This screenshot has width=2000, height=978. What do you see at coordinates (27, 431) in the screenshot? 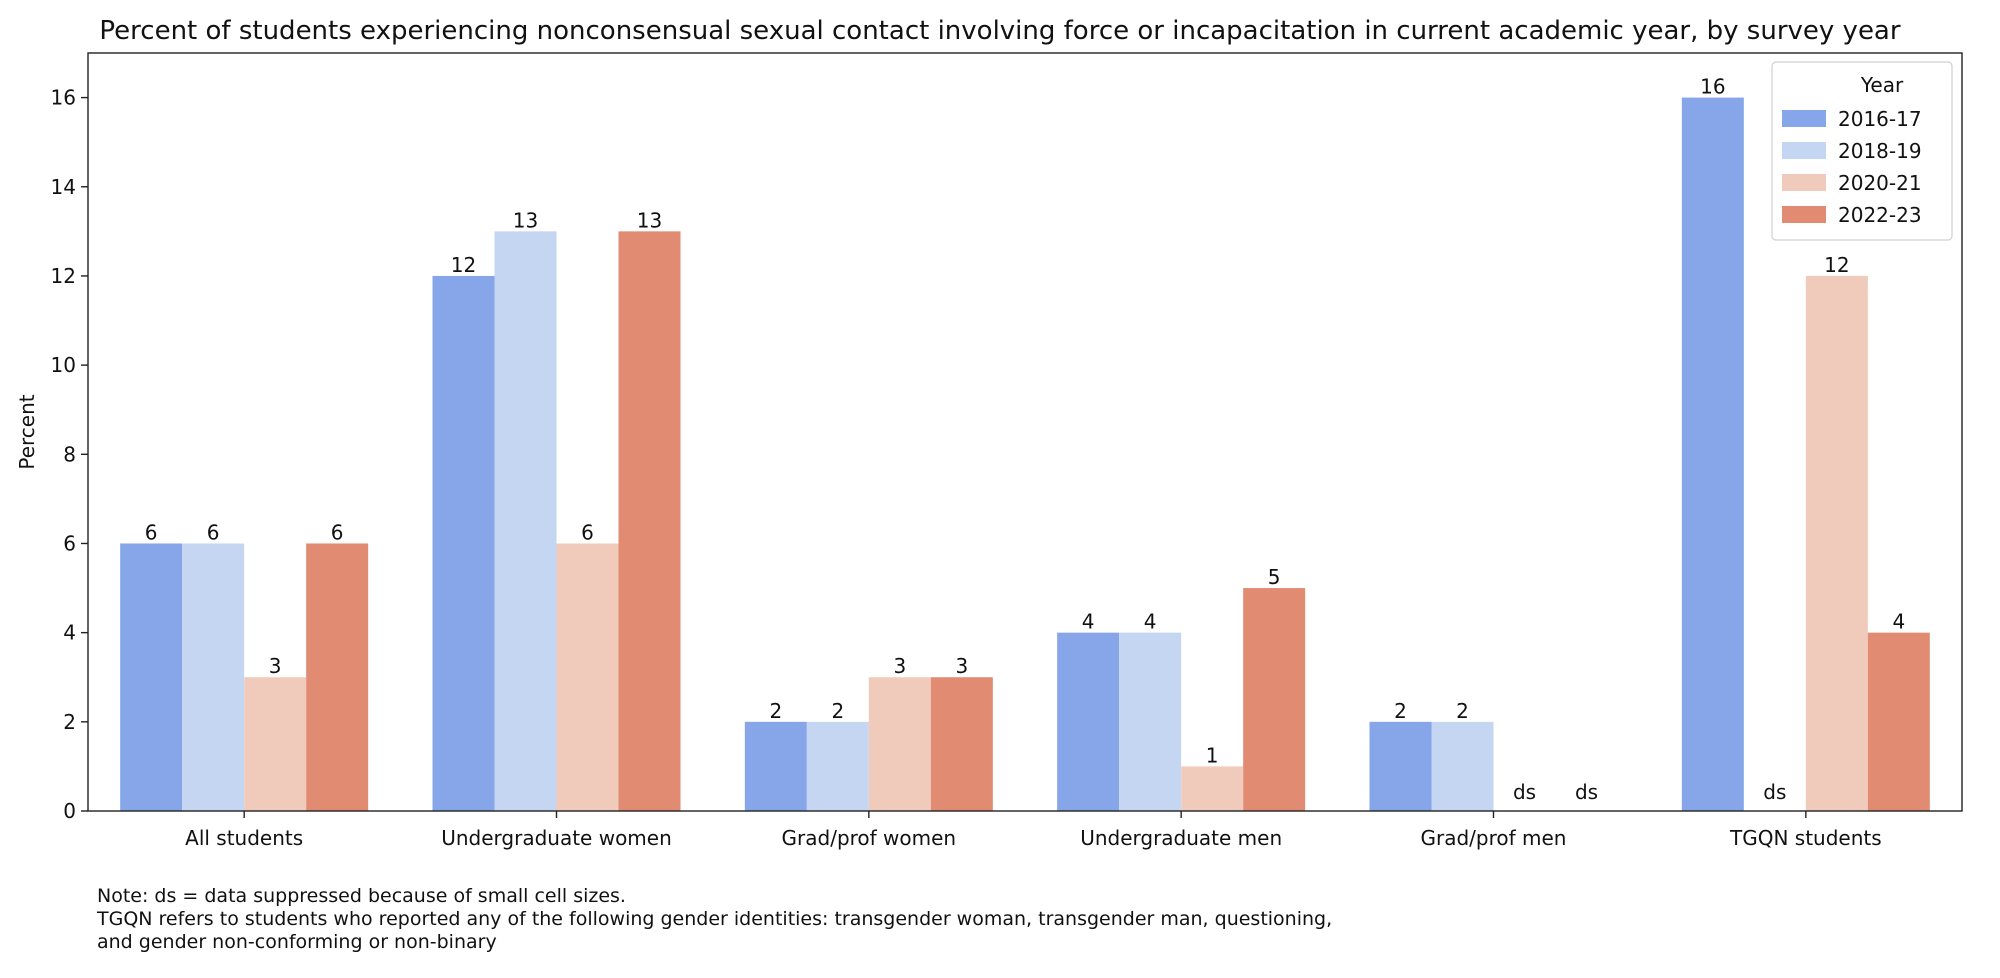
I see `y-axis-label: Percent` at bounding box center [27, 431].